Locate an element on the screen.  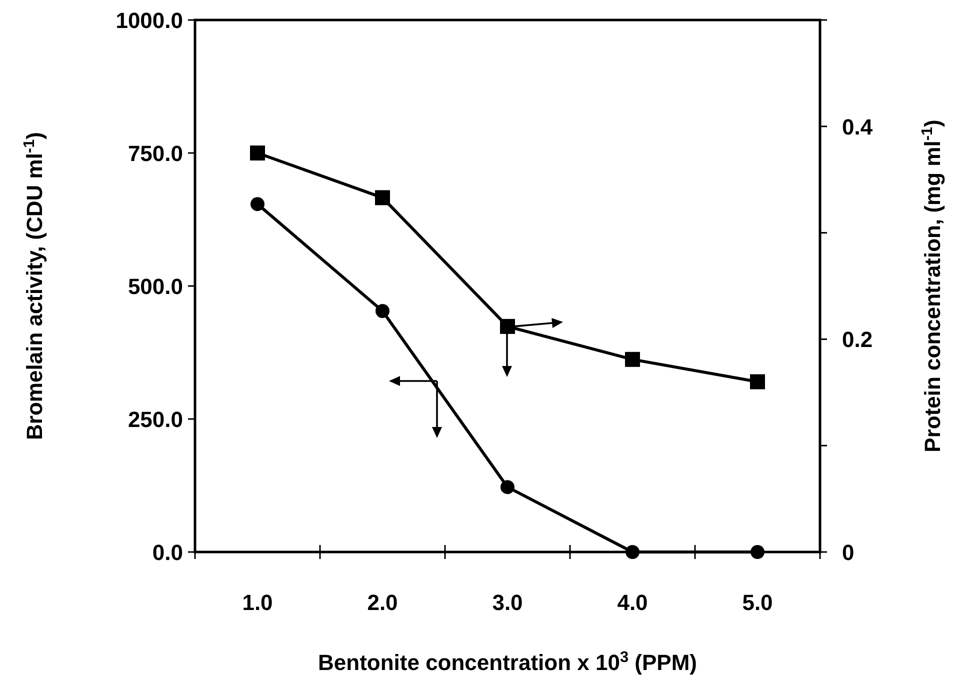
y2-tick-label: 0.4 is located at coordinates (858, 127).